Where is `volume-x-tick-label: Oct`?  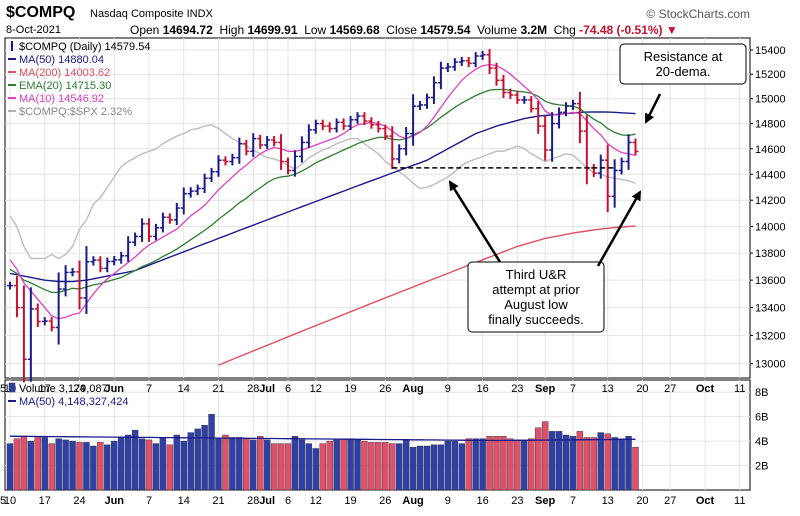
volume-x-tick-label: Oct is located at coordinates (705, 501).